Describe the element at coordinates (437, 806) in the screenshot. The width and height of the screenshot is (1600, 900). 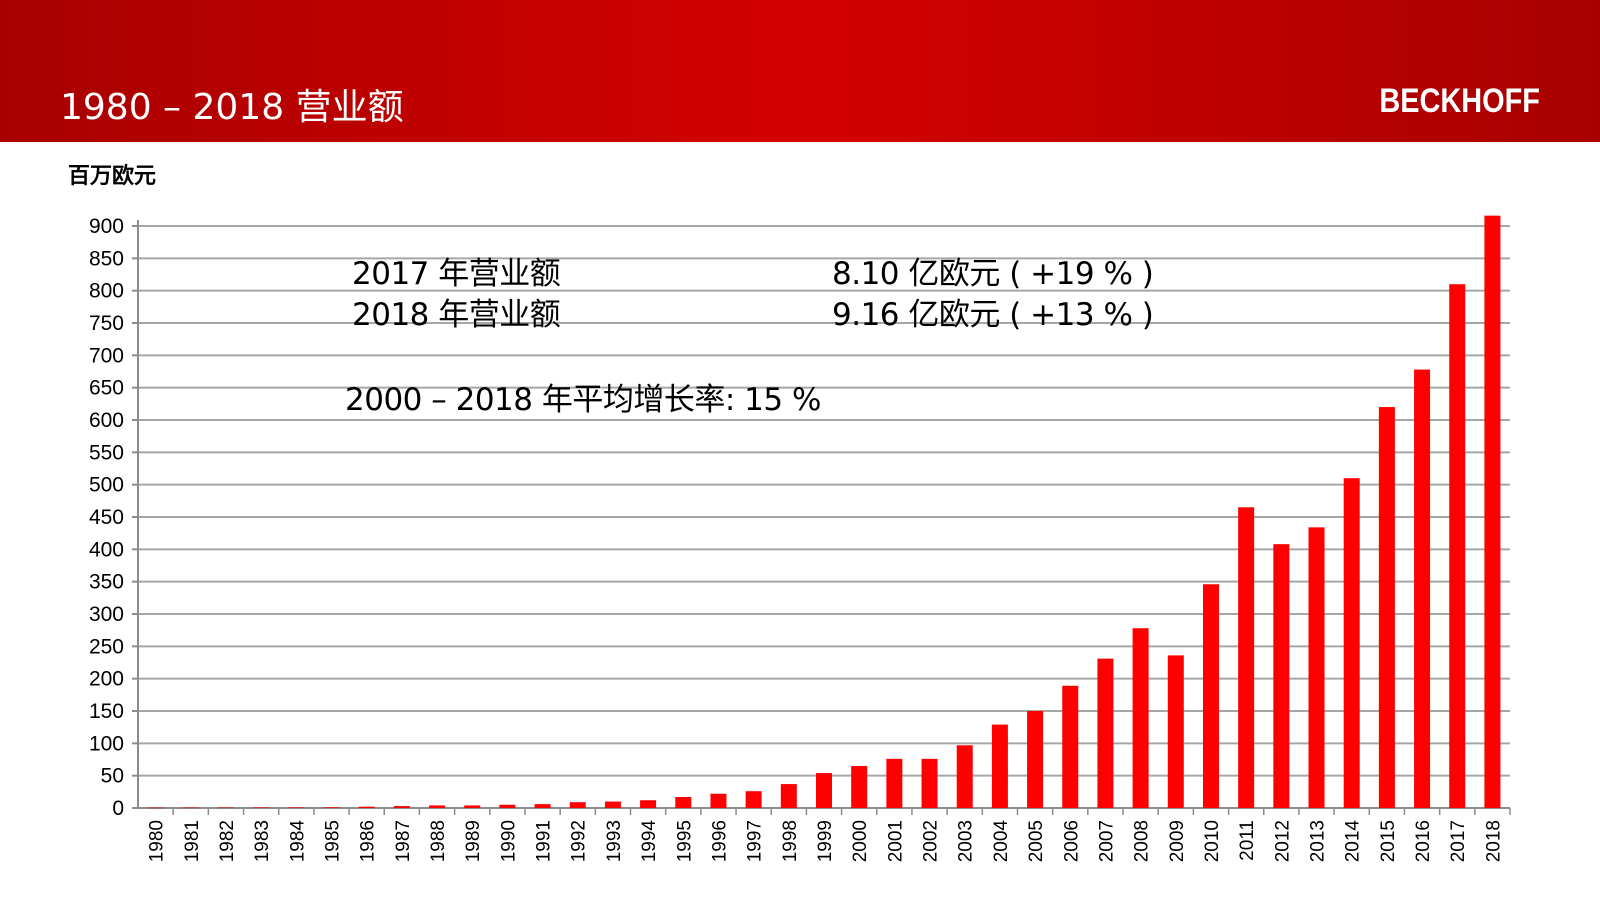
I see `bar-1988` at that location.